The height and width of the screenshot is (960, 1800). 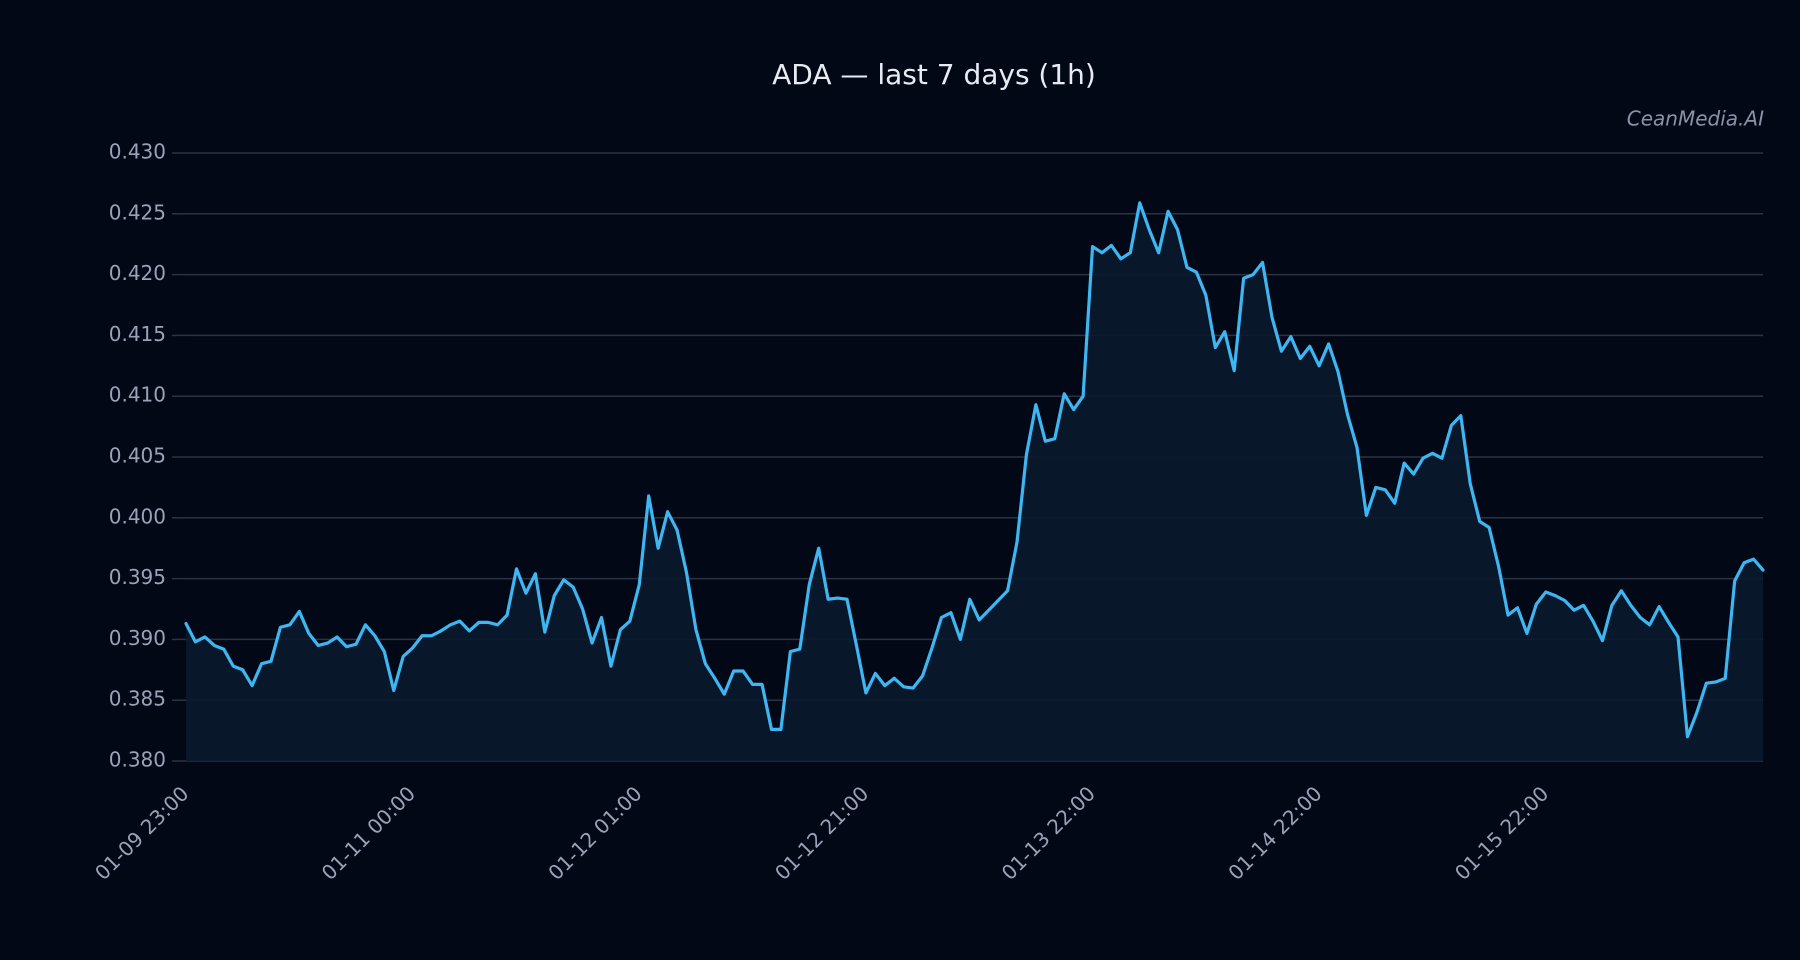 I want to click on x-tick-label: 01-13 22:00, so click(x=1048, y=832).